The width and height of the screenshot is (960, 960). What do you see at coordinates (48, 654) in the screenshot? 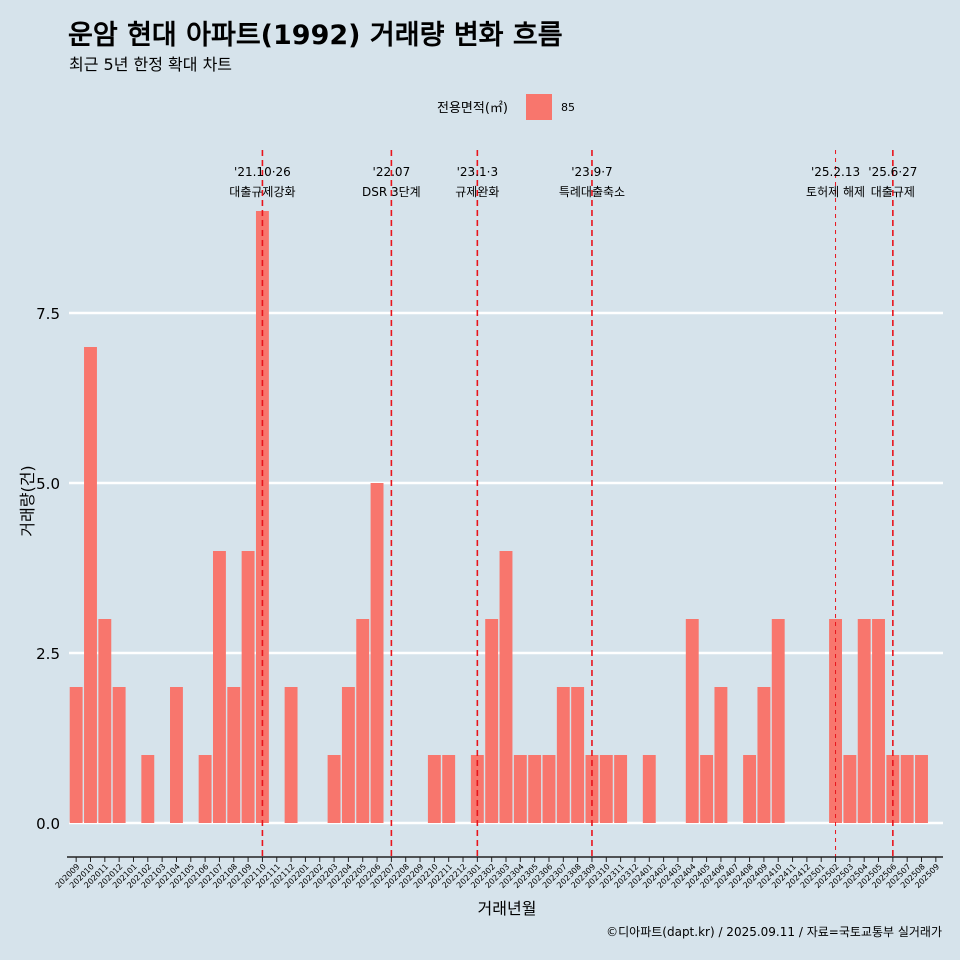
I see `y-tick-label: 2.5` at bounding box center [48, 654].